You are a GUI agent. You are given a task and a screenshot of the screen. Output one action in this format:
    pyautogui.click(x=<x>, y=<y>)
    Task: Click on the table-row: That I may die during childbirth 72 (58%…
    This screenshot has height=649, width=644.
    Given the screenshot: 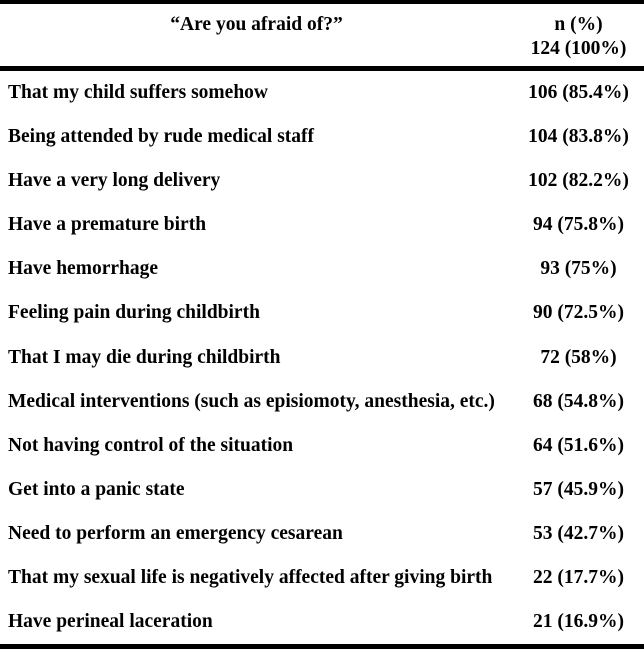 What is the action you would take?
    pyautogui.click(x=322, y=357)
    